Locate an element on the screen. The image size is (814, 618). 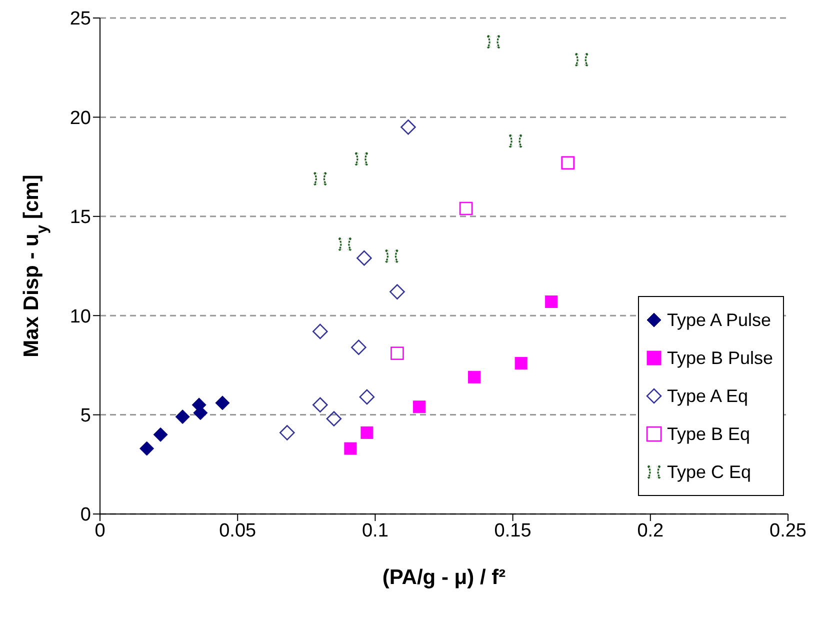
legend-label: Type B Pulse is located at coordinates (719, 358).